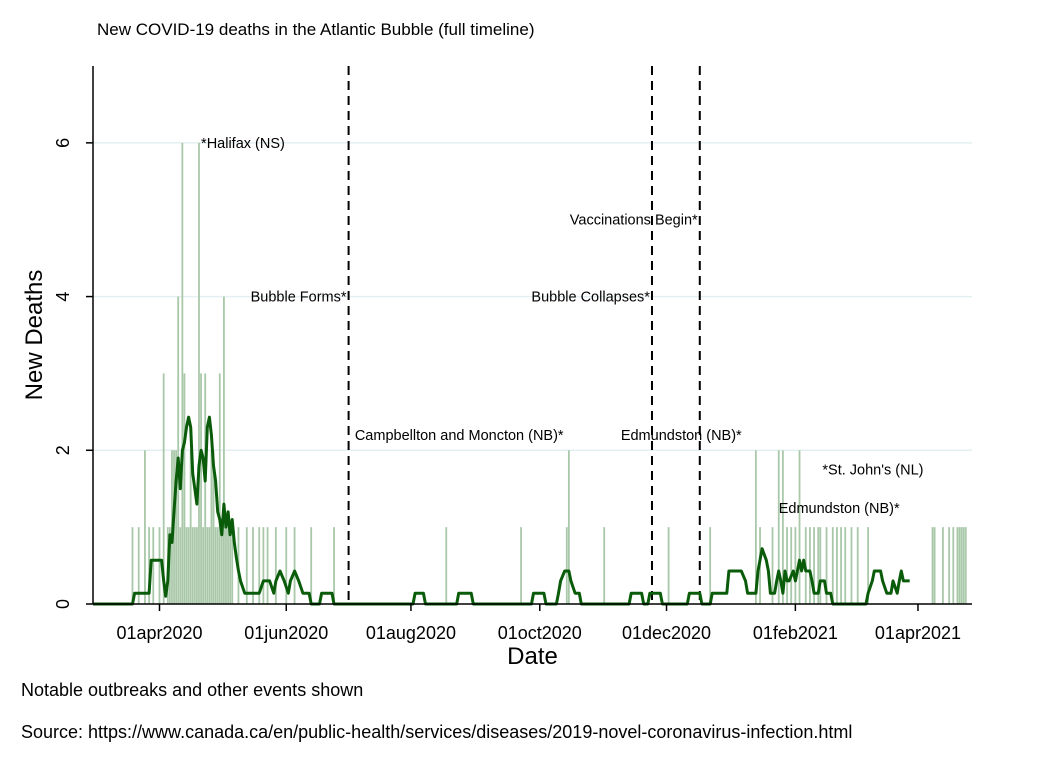 The image size is (1050, 764). I want to click on y-tick-label-0: 0, so click(63, 604).